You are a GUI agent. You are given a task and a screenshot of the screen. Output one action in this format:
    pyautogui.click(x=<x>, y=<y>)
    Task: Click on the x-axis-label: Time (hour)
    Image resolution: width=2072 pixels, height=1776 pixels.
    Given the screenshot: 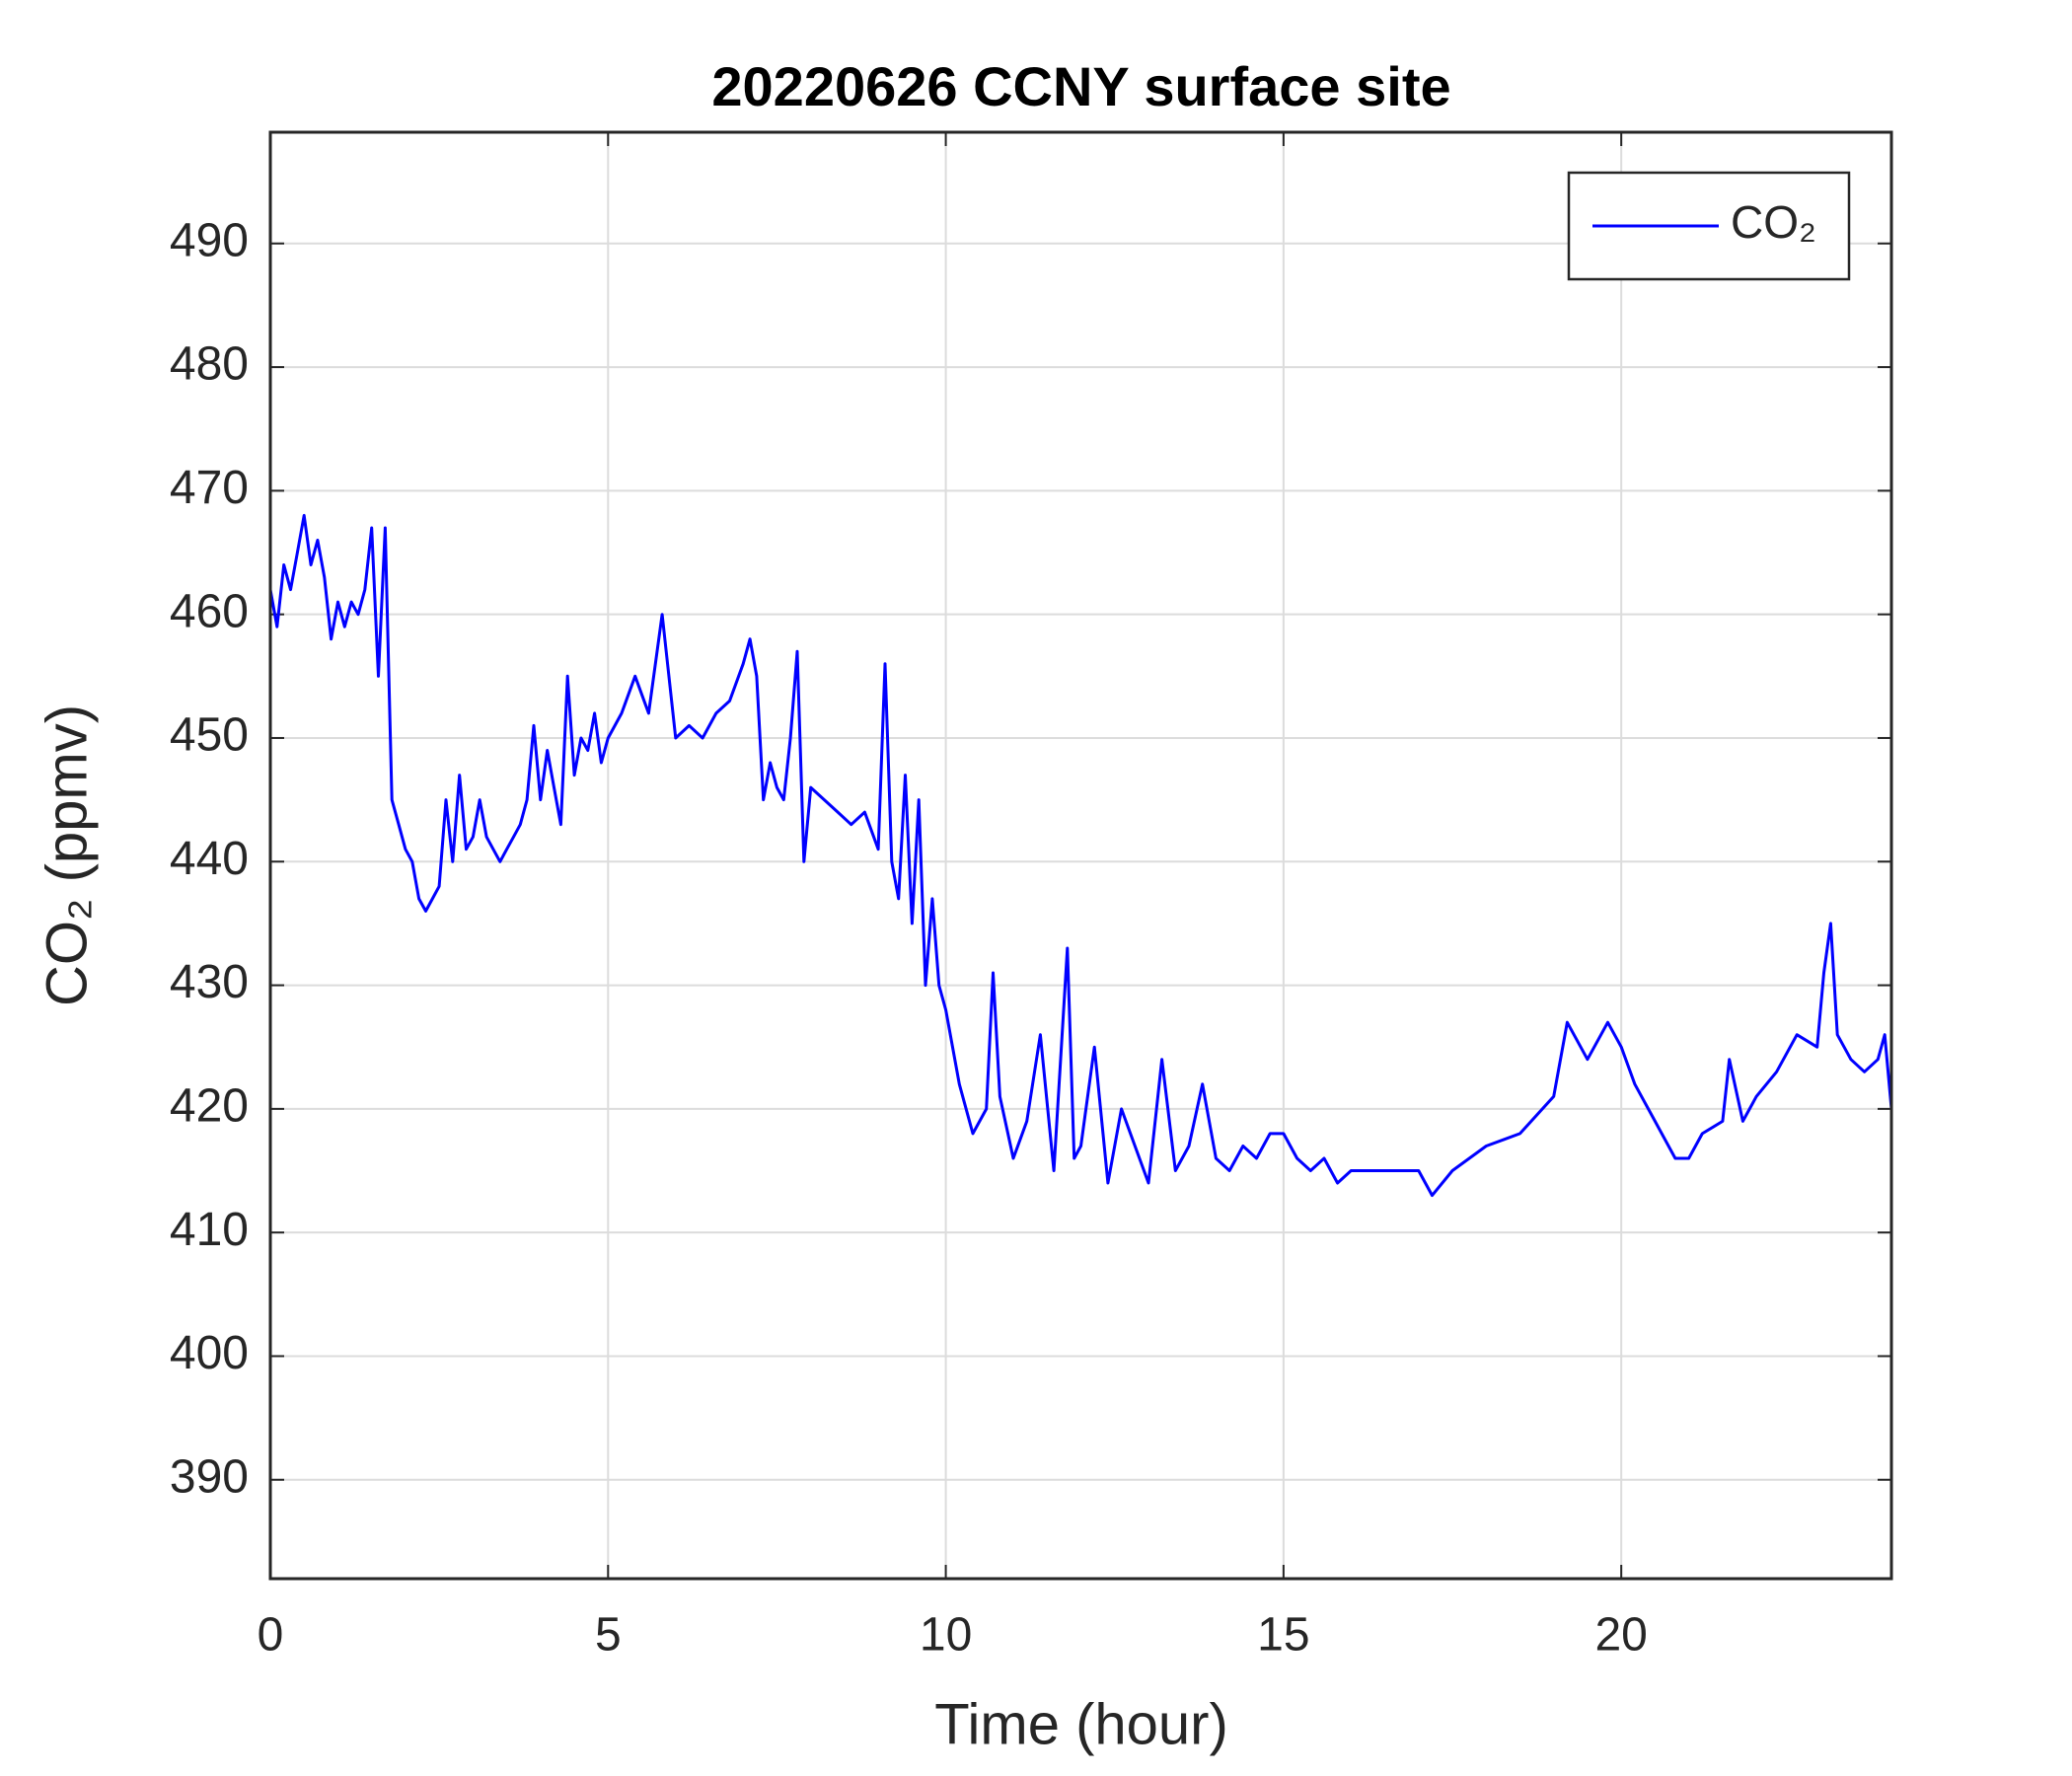 What is the action you would take?
    pyautogui.click(x=1081, y=1724)
    